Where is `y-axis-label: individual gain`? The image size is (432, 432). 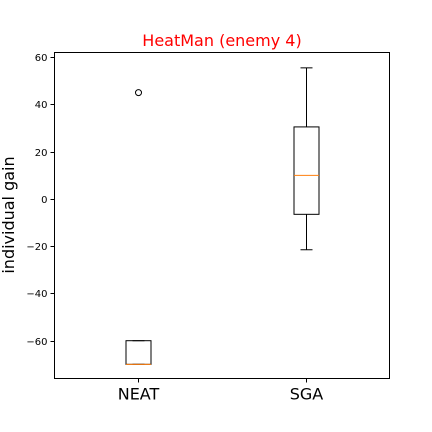 y-axis-label: individual gain is located at coordinates (9, 214).